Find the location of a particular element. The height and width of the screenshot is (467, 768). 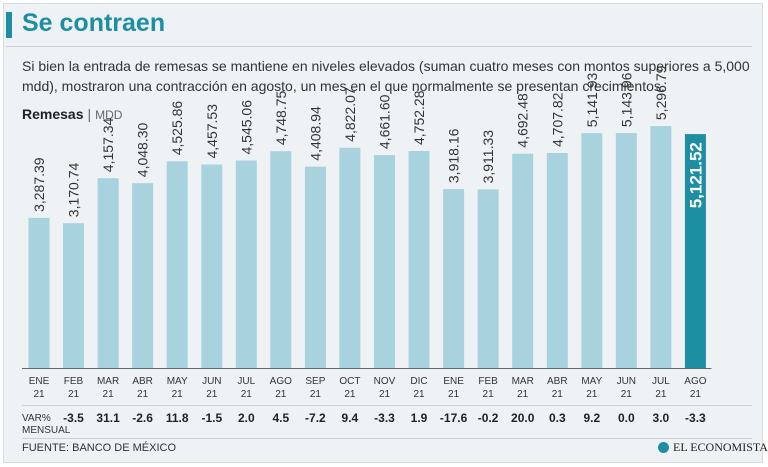

value-label-12: 3,918.16 is located at coordinates (454, 155).